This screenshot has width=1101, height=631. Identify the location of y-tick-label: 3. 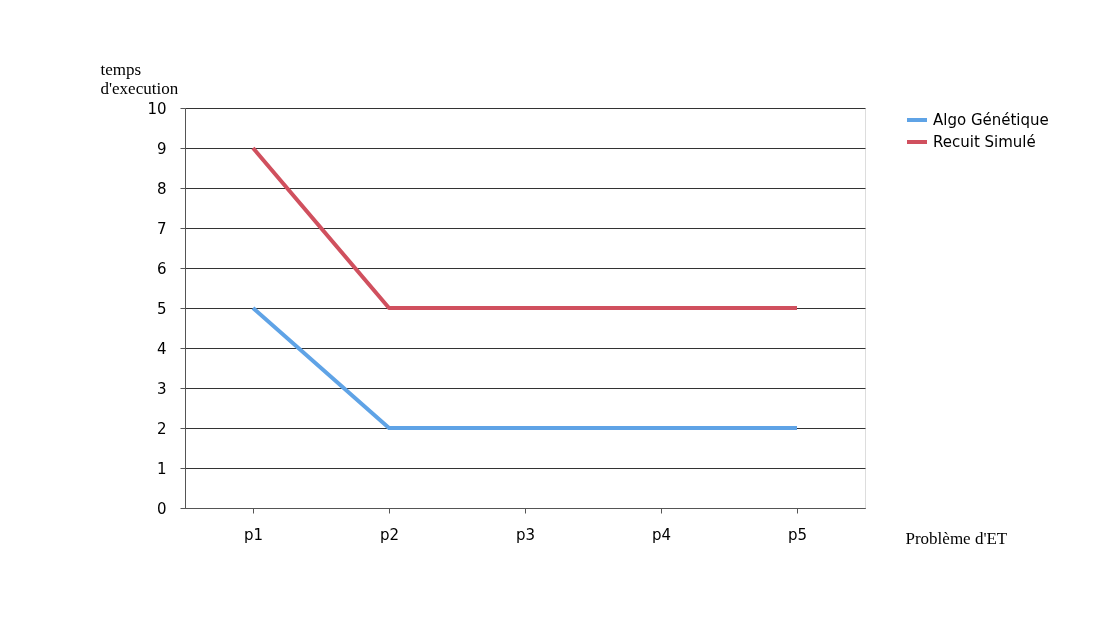
(161, 388).